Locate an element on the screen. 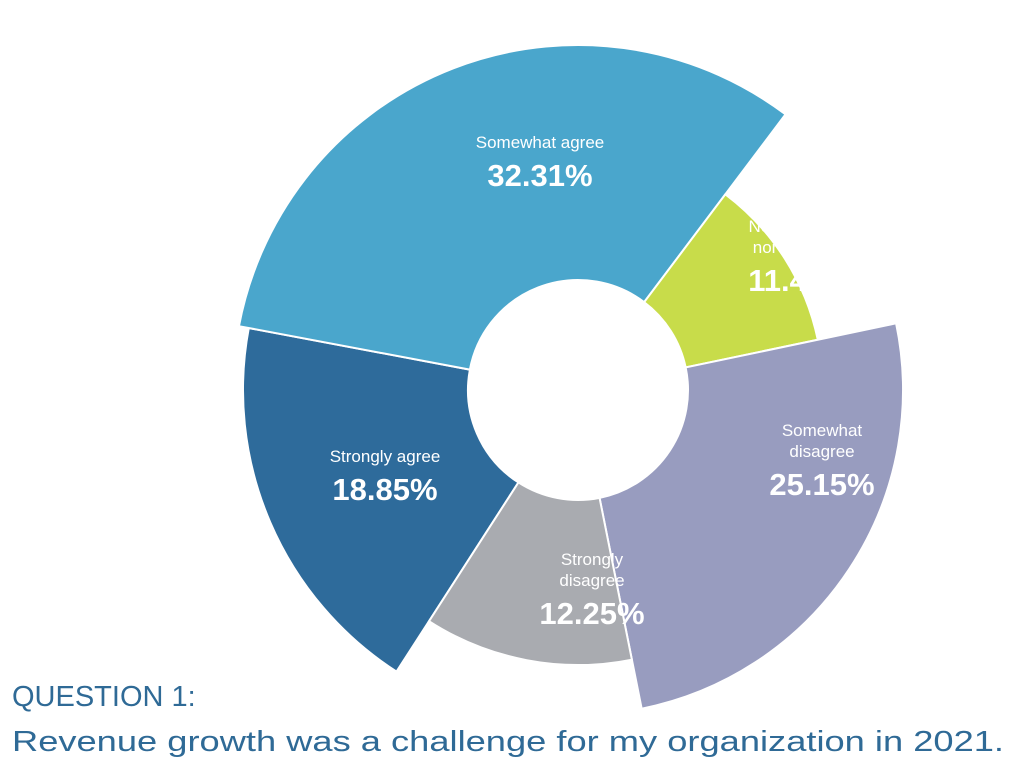 This screenshot has width=1024, height=763. slice-category: Strongly disagree is located at coordinates (591, 570).